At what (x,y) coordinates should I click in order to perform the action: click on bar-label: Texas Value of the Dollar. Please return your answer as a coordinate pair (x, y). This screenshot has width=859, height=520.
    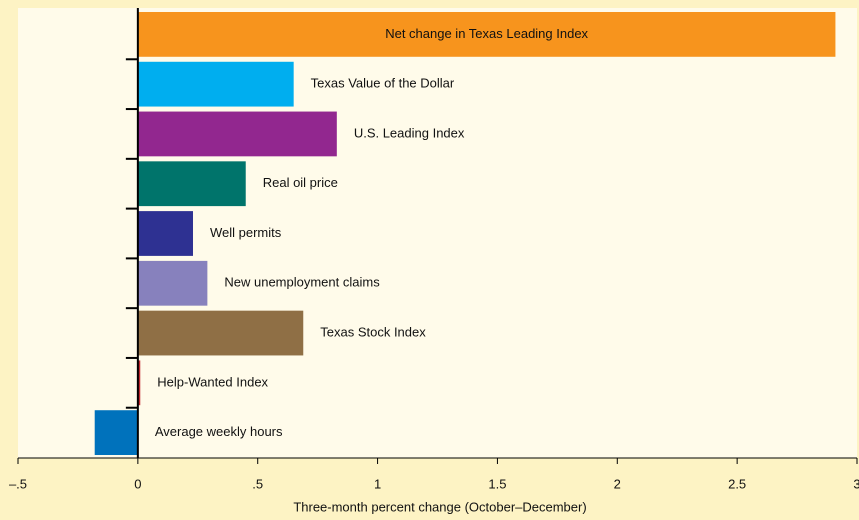
    Looking at the image, I should click on (383, 83).